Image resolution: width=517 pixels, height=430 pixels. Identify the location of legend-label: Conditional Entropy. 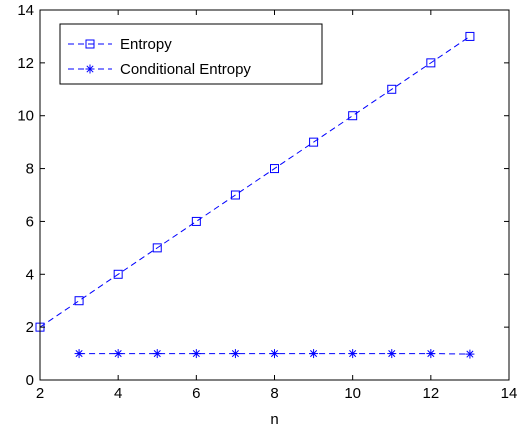
(185, 69).